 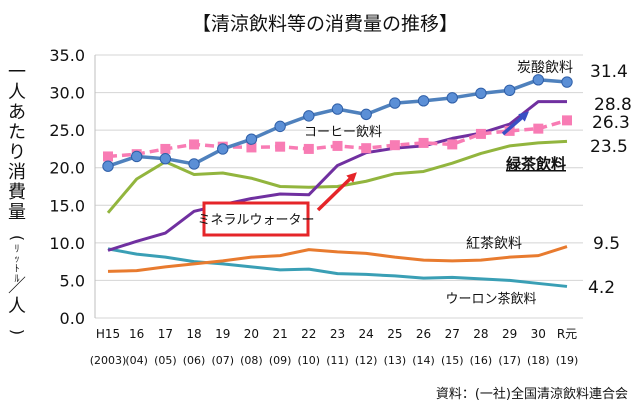 What do you see at coordinates (515, 123) in the screenshot?
I see `blue-arrow` at bounding box center [515, 123].